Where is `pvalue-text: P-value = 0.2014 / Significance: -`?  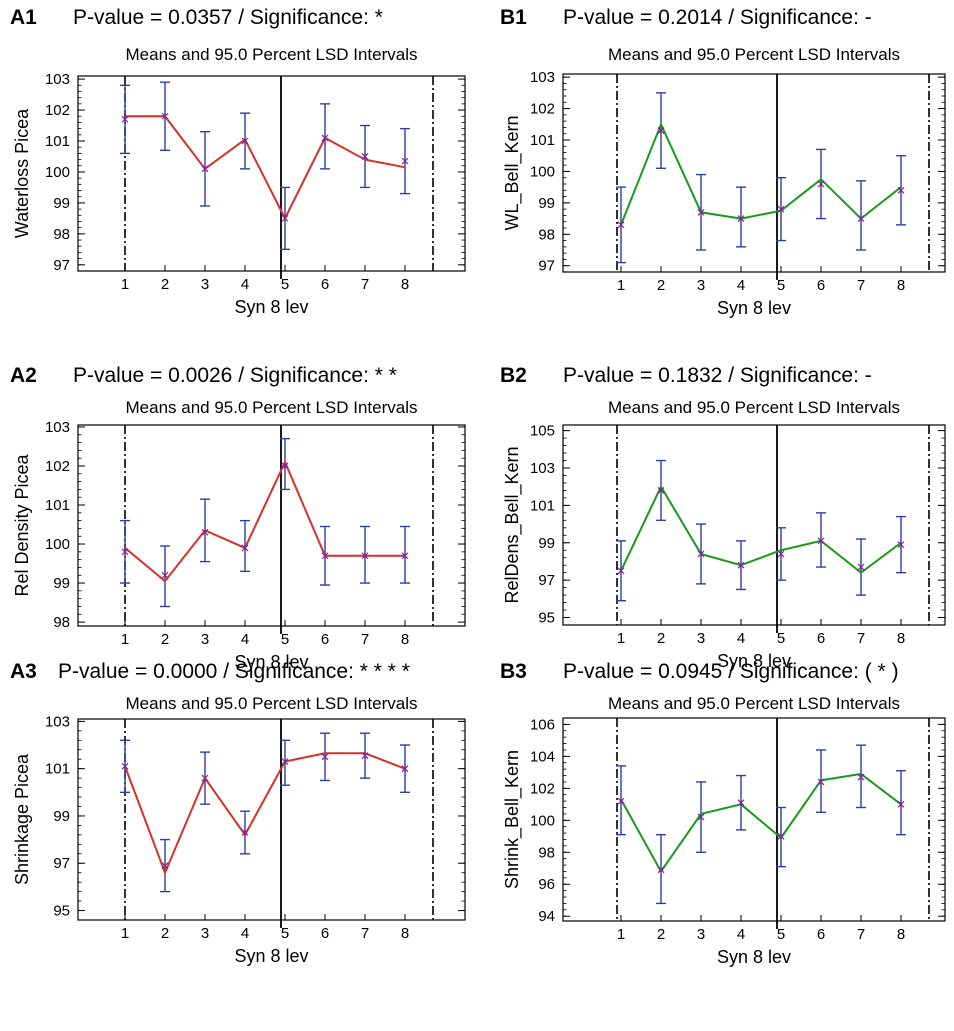 pvalue-text: P-value = 0.2014 / Significance: - is located at coordinates (717, 17).